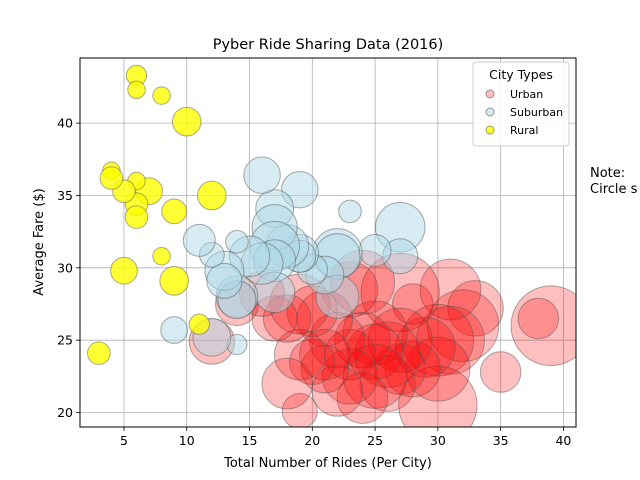 Image resolution: width=640 pixels, height=480 pixels. What do you see at coordinates (438, 440) in the screenshot?
I see `x-tick-label: 30` at bounding box center [438, 440].